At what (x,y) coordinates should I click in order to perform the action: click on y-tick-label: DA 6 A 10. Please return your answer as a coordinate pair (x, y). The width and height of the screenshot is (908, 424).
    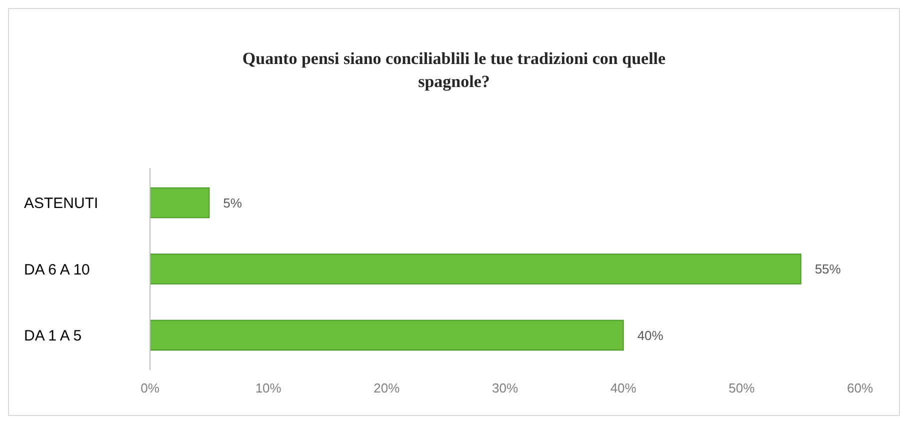
    Looking at the image, I should click on (57, 269).